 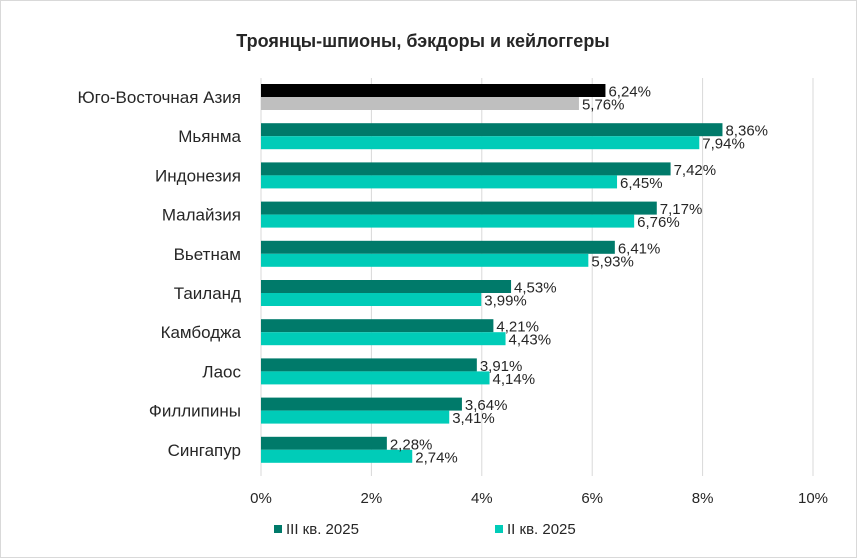 I want to click on data-label: 4,14%, so click(x=514, y=379).